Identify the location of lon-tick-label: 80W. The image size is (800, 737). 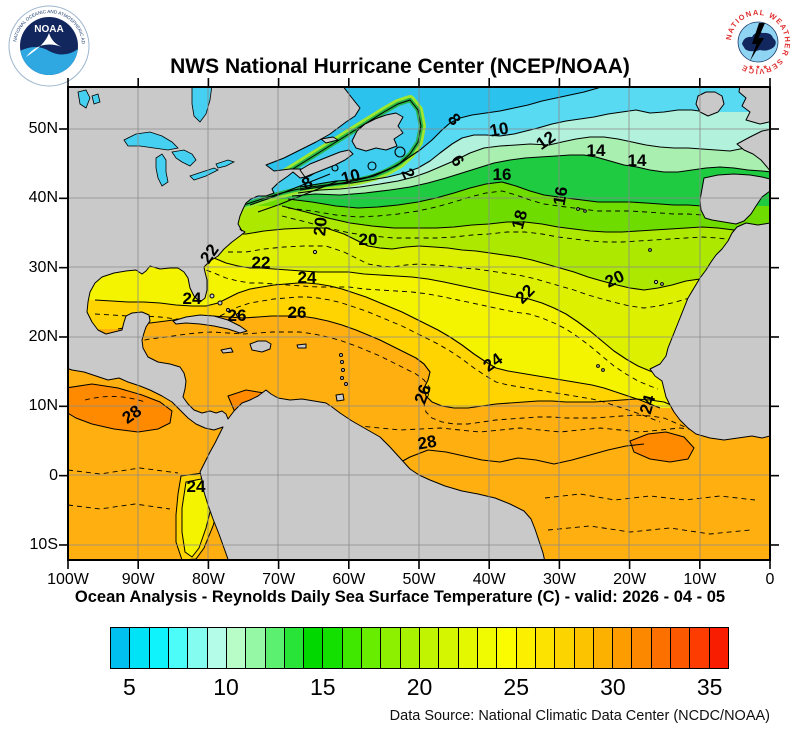
(208, 579).